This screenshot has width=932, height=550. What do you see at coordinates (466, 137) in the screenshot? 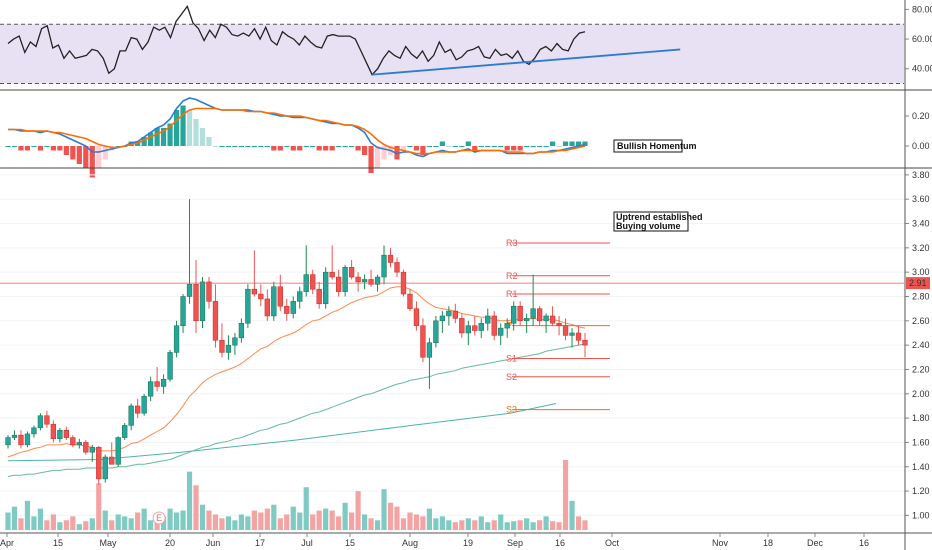
I see `macd-panel: Bullish Homentum` at bounding box center [466, 137].